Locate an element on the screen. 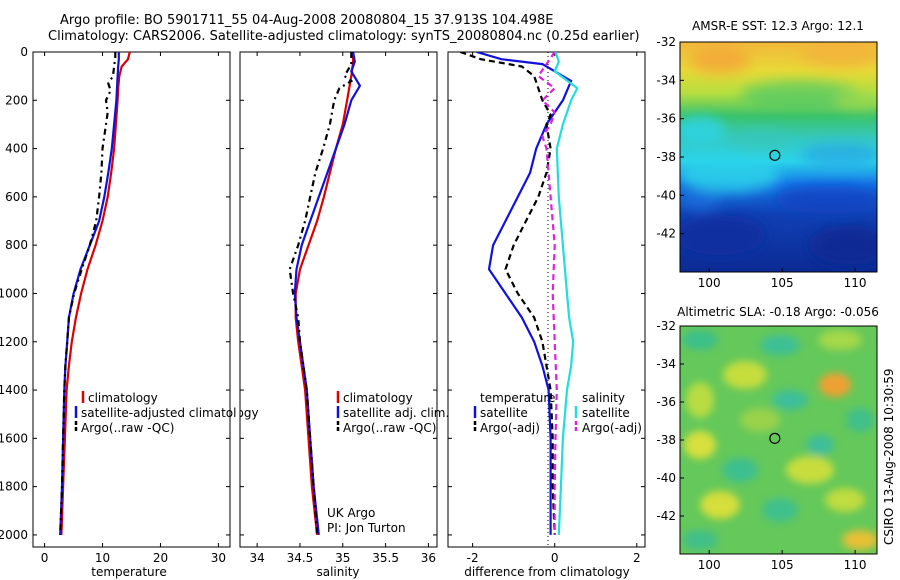 The height and width of the screenshot is (580, 900). temperature-series-climatology is located at coordinates (95, 293).